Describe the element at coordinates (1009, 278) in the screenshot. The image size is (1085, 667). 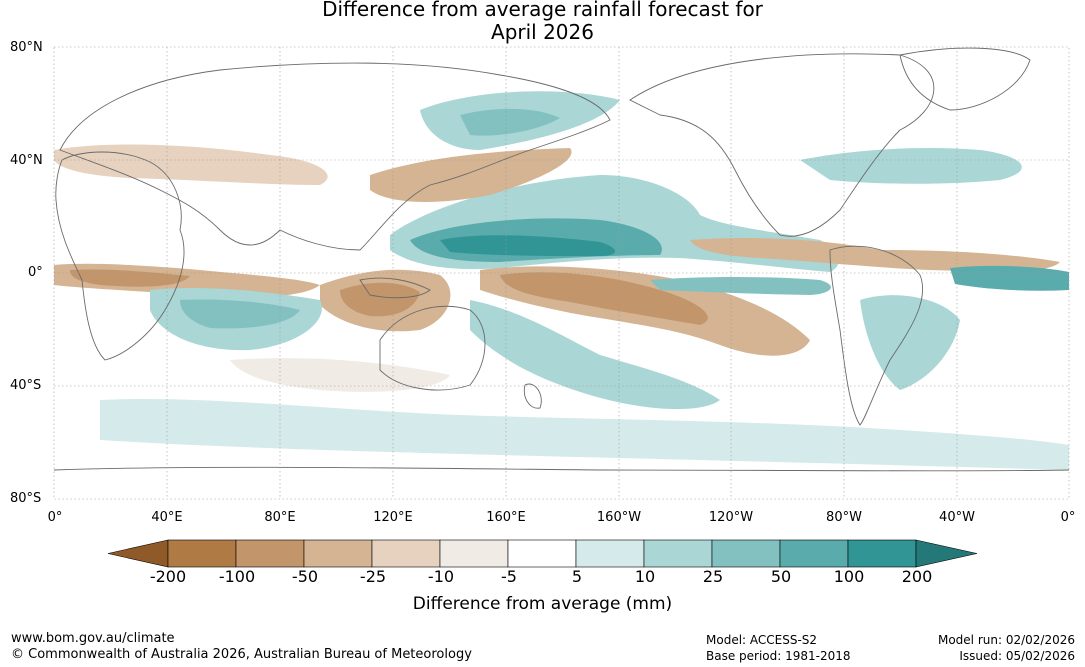
I see `wet-region-tropical-atlantic` at that location.